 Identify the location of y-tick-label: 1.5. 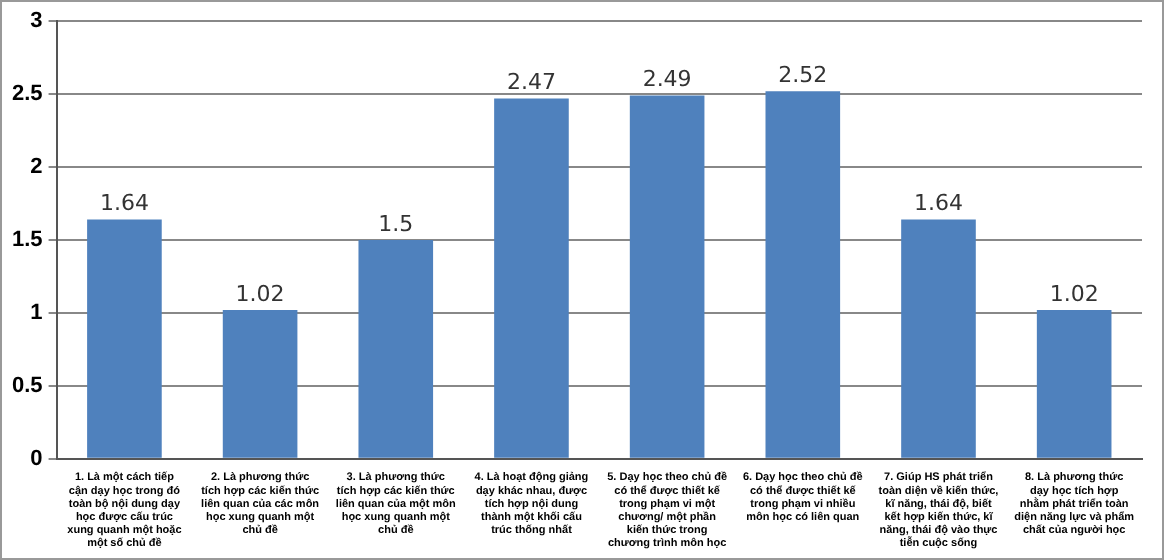
(27, 240).